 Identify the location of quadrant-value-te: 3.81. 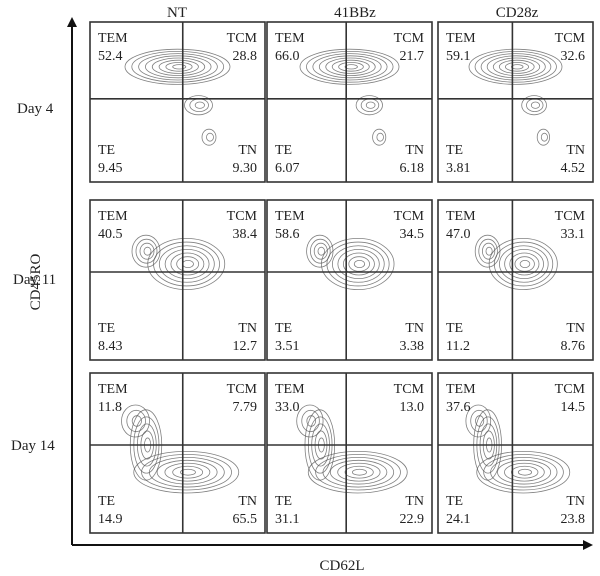
(458, 168).